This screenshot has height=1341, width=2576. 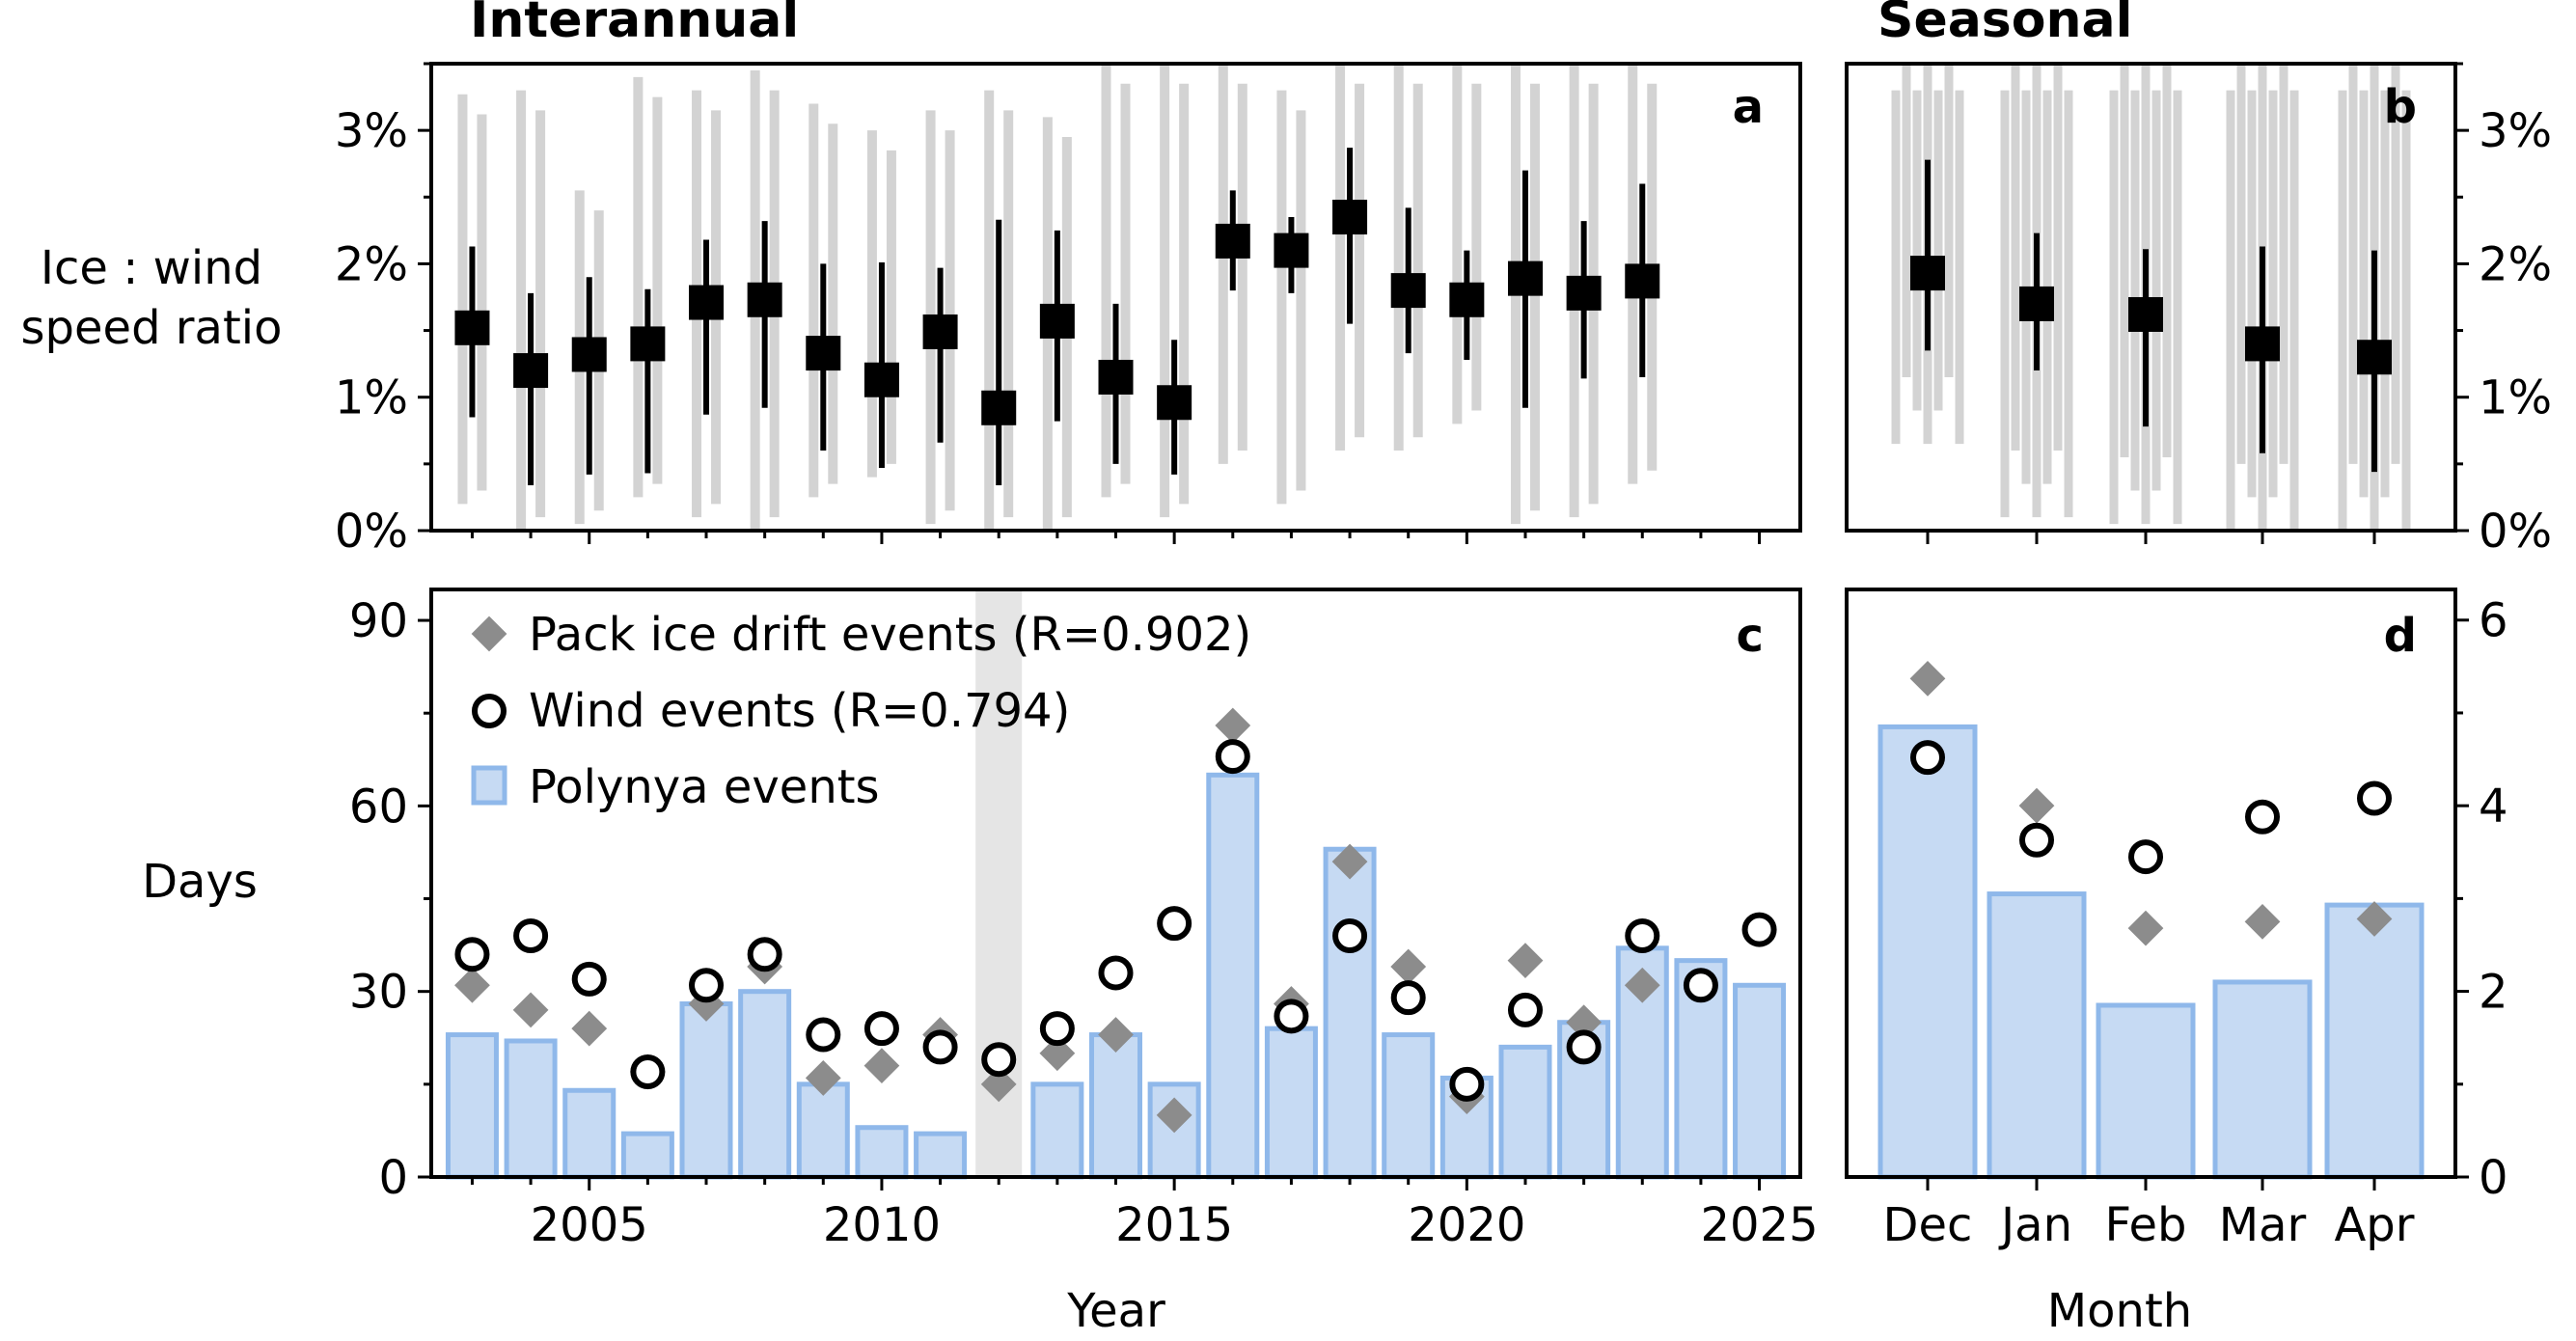 What do you see at coordinates (1174, 1225) in the screenshot?
I see `xtick-label: 2015` at bounding box center [1174, 1225].